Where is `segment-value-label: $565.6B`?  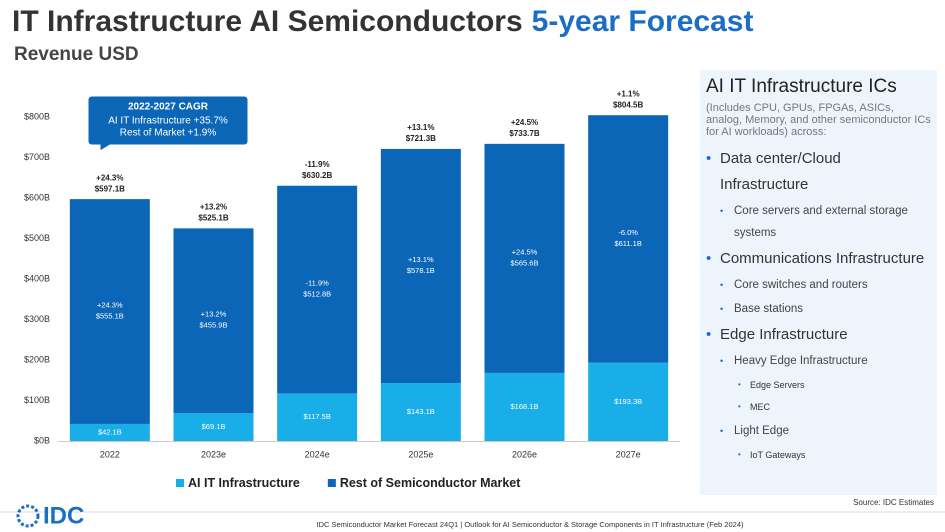 segment-value-label: $565.6B is located at coordinates (525, 262).